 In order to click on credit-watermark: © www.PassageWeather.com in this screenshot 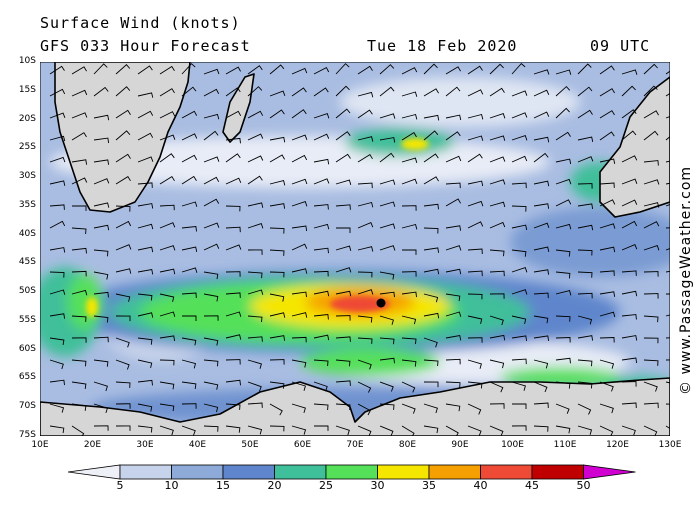, I will do `click(686, 280)`.